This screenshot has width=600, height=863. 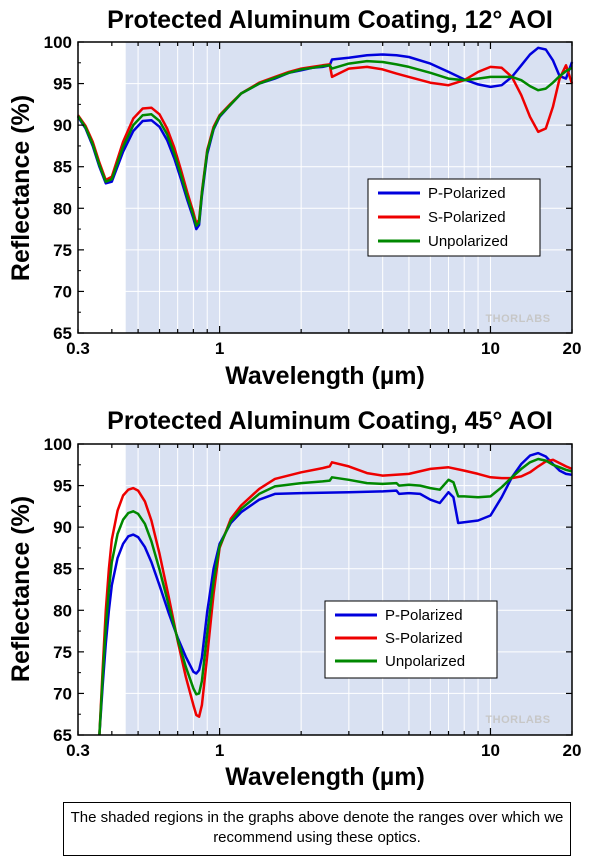 I want to click on chart-45-x-tick-label: 1, so click(x=219, y=750).